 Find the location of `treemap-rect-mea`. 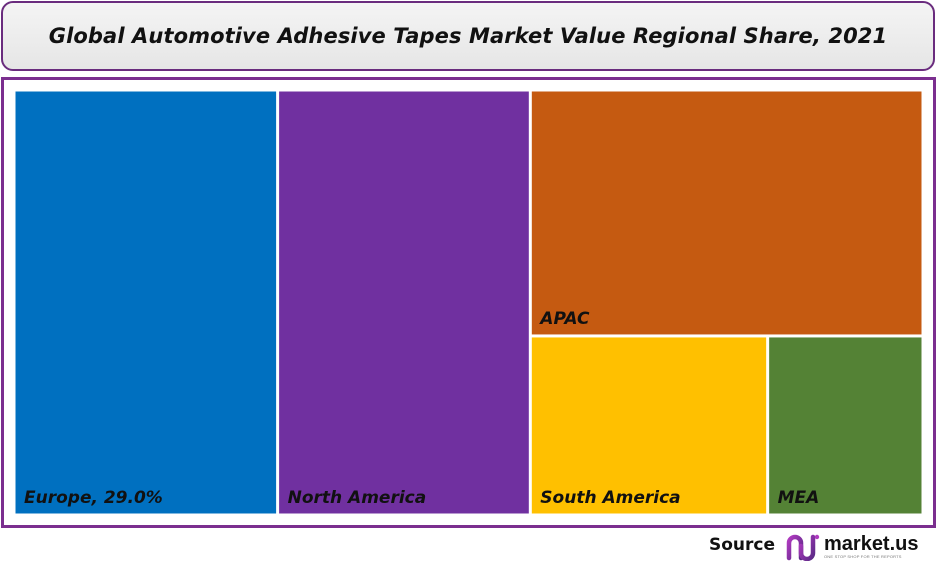

treemap-rect-mea is located at coordinates (845, 425).